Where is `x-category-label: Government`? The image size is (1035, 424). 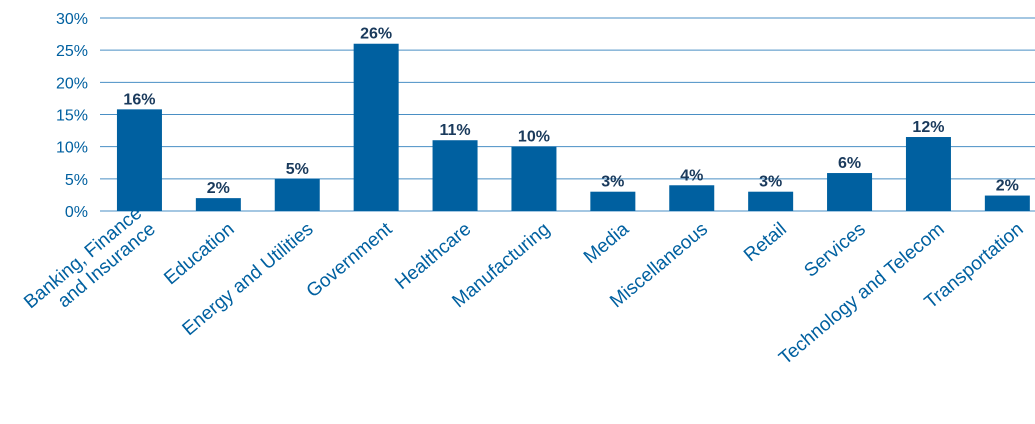 x-category-label: Government is located at coordinates (350, 260).